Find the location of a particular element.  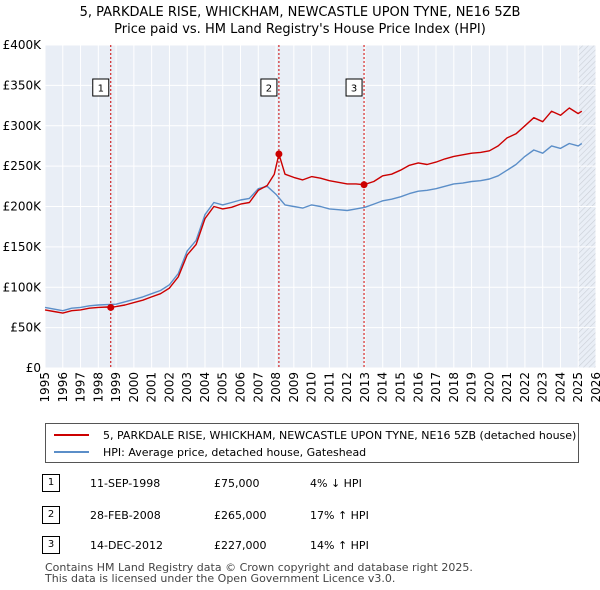

x-tick-label: 2025 is located at coordinates (578, 387).